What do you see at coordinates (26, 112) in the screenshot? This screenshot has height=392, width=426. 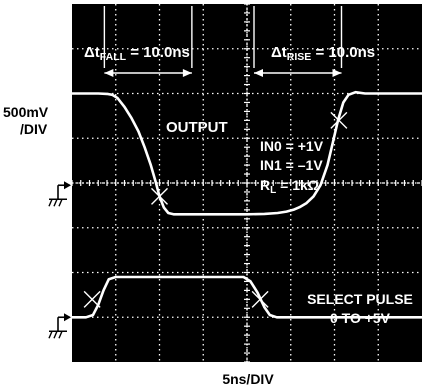 I see `y-scale-value: 500mV` at bounding box center [26, 112].